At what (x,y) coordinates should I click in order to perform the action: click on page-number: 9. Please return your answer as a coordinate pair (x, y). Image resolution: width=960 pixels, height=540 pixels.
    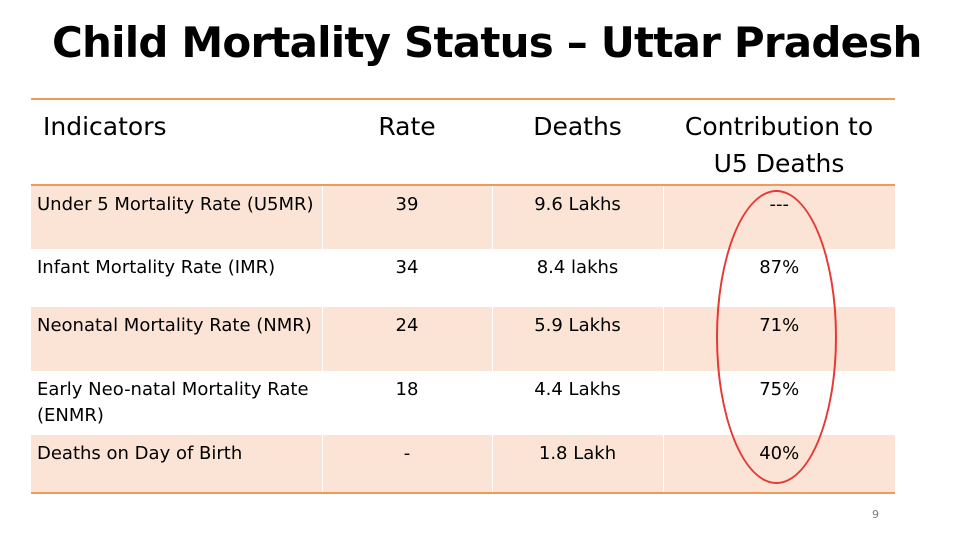
    Looking at the image, I should click on (875, 514).